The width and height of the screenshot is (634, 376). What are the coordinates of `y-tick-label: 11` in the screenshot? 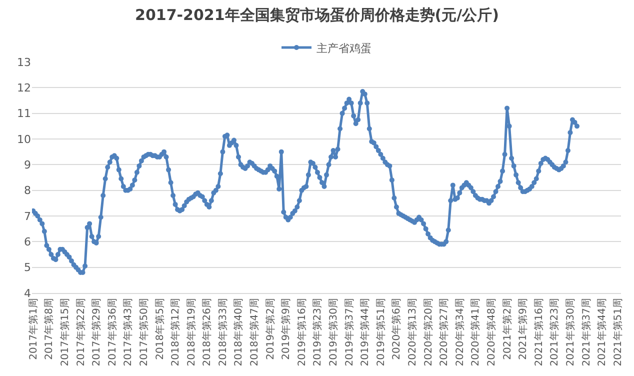 It's located at (24, 113).